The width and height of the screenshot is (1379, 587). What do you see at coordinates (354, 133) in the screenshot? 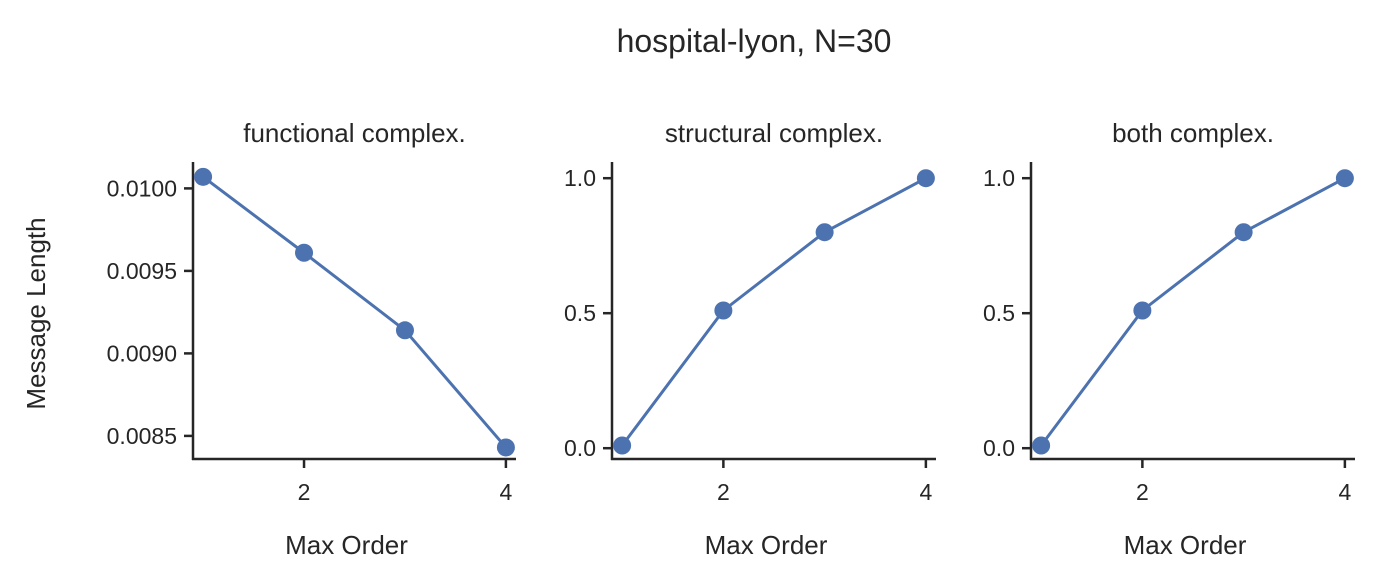
I see `panel-title: functional complex.` at bounding box center [354, 133].